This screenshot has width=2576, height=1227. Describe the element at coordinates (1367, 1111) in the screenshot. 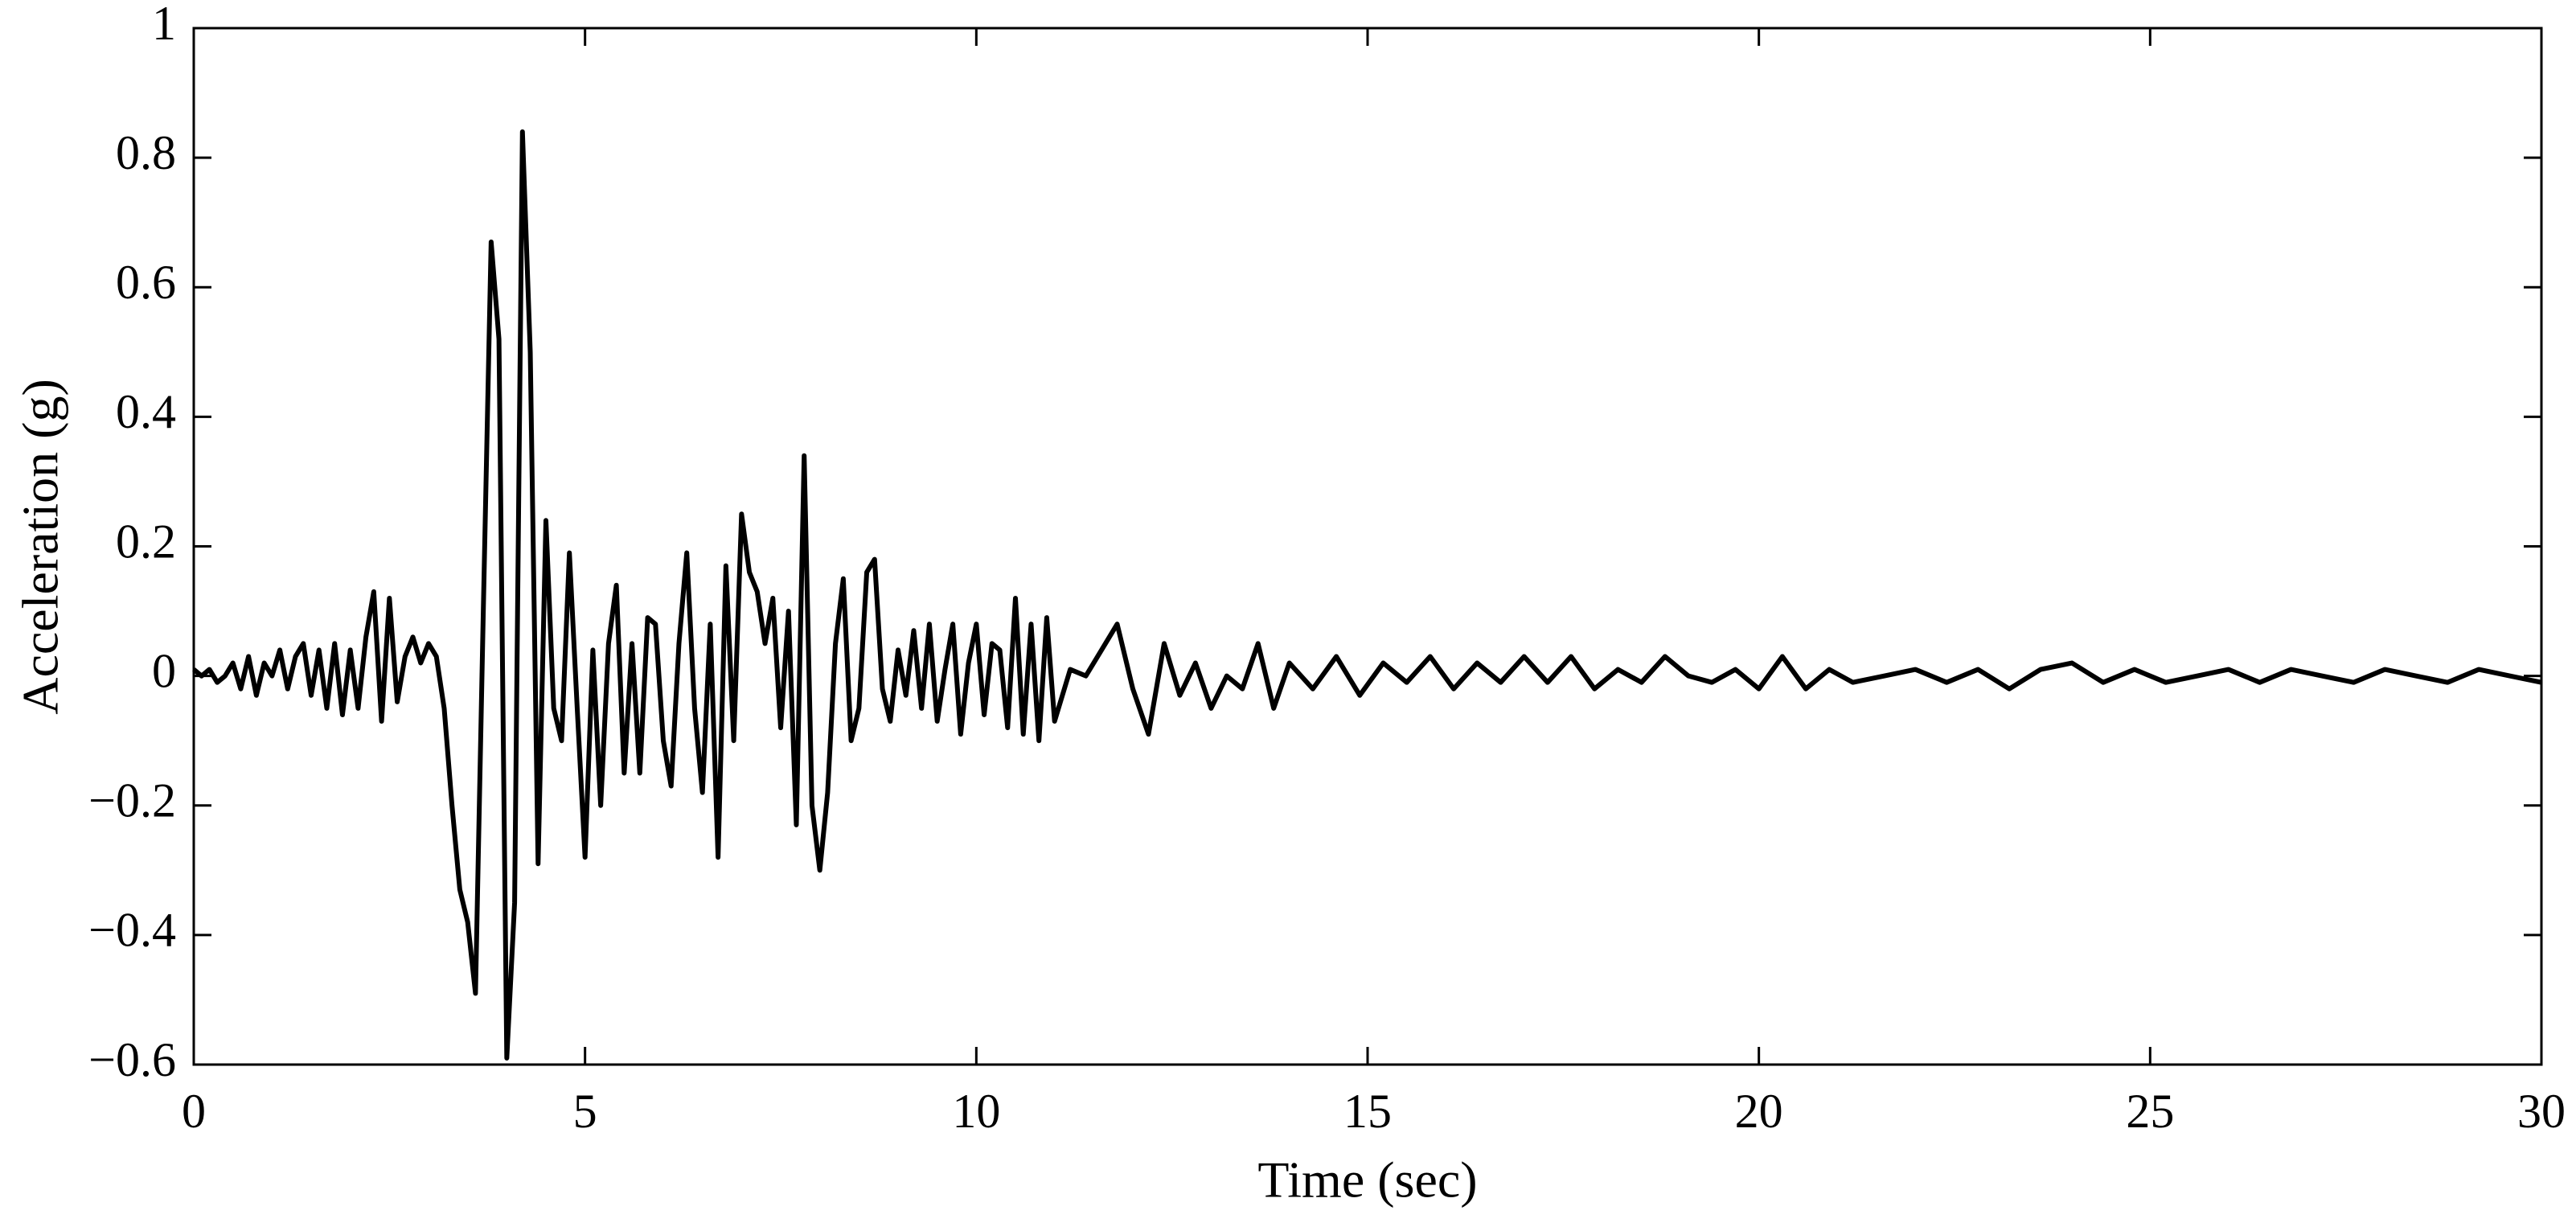

I see `x-tick-label: 15` at that location.